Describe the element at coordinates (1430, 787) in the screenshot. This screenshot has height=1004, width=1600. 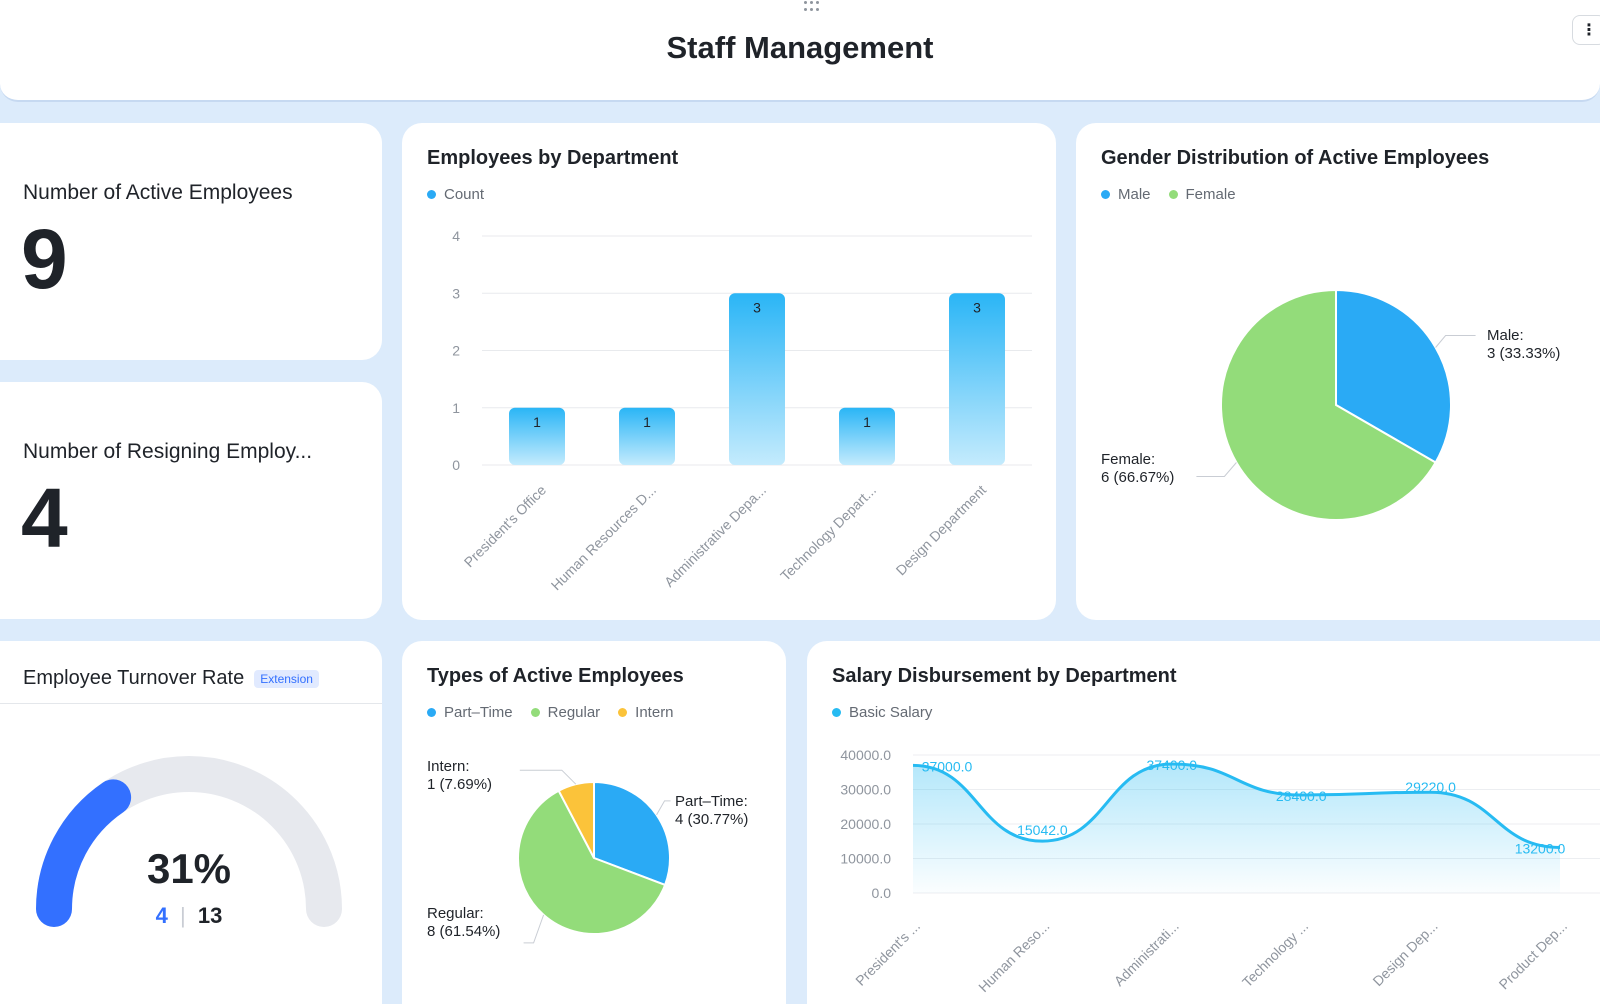
I see `data-value-label: 29220.0` at that location.